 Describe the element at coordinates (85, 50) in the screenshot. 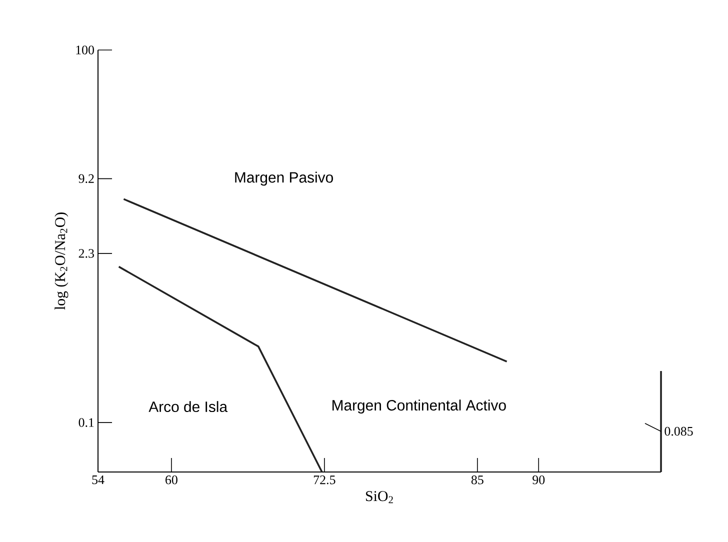

I see `y-tick-label: 100` at that location.